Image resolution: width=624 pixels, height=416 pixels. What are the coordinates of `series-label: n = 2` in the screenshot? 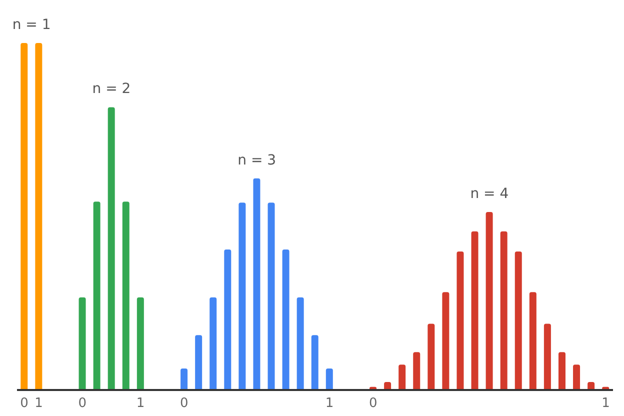 It's located at (111, 89).